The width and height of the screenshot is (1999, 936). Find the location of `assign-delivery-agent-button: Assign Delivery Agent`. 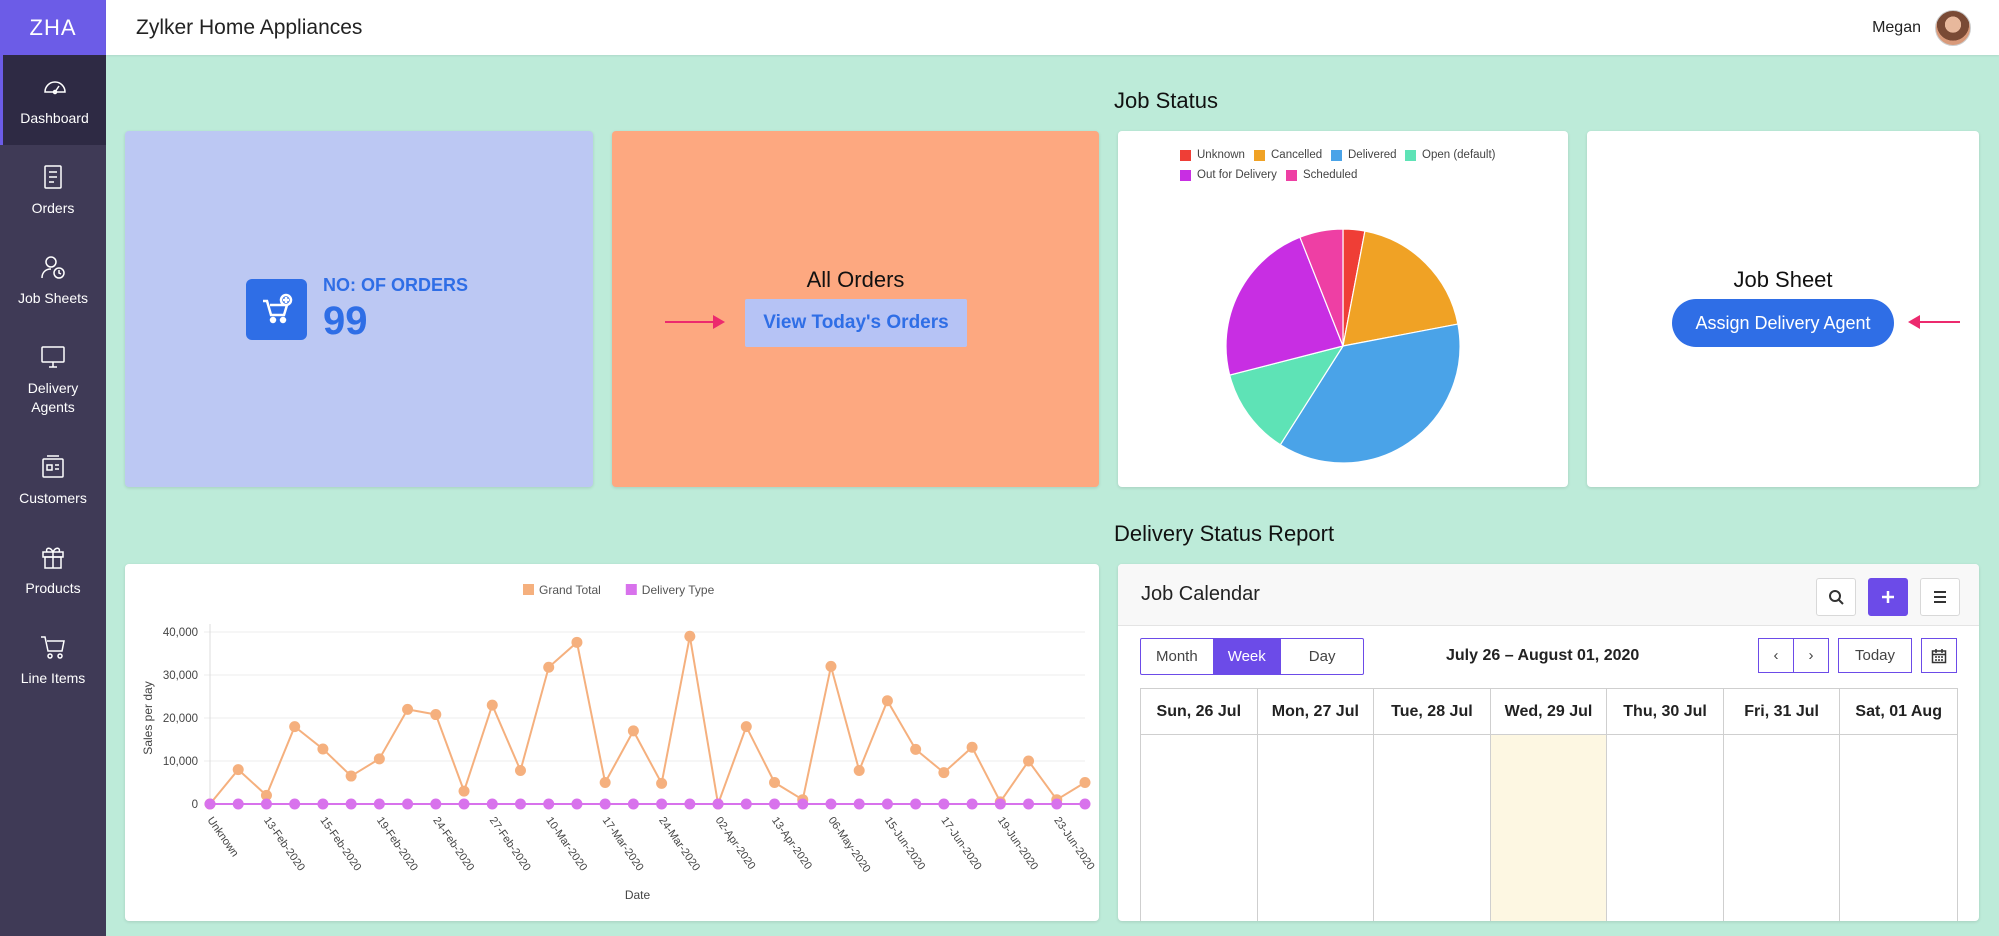

assign-delivery-agent-button: Assign Delivery Agent is located at coordinates (1783, 323).